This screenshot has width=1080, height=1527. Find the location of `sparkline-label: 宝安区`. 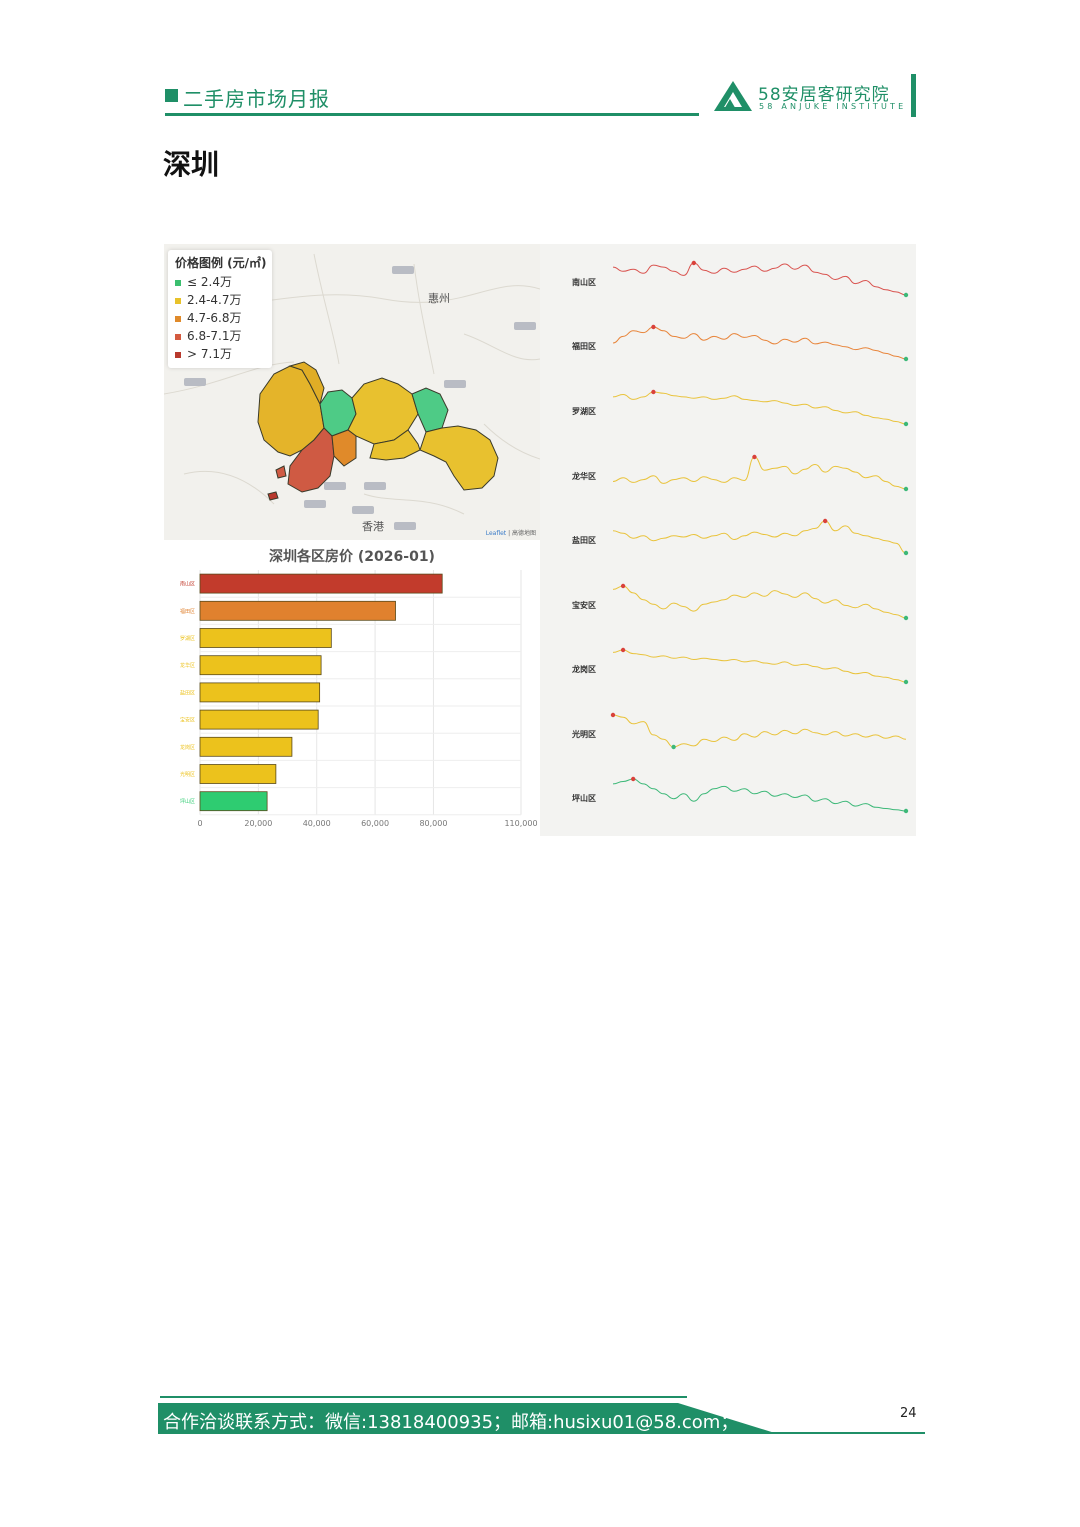

sparkline-label: 宝安区 is located at coordinates (584, 605).